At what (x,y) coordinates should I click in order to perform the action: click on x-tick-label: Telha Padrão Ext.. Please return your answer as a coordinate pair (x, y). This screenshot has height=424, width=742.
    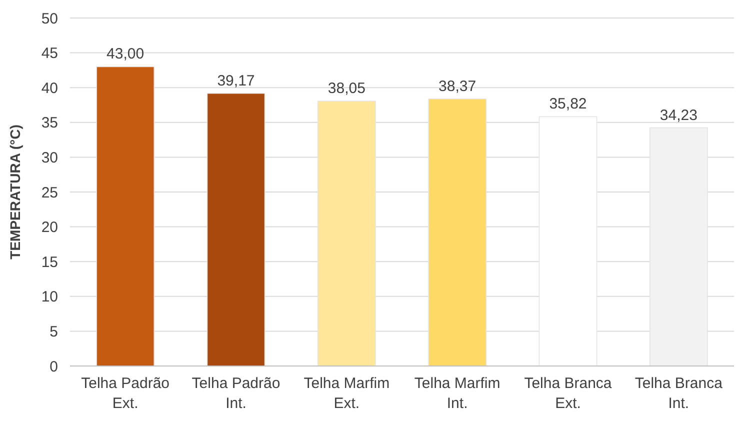
    Looking at the image, I should click on (125, 393).